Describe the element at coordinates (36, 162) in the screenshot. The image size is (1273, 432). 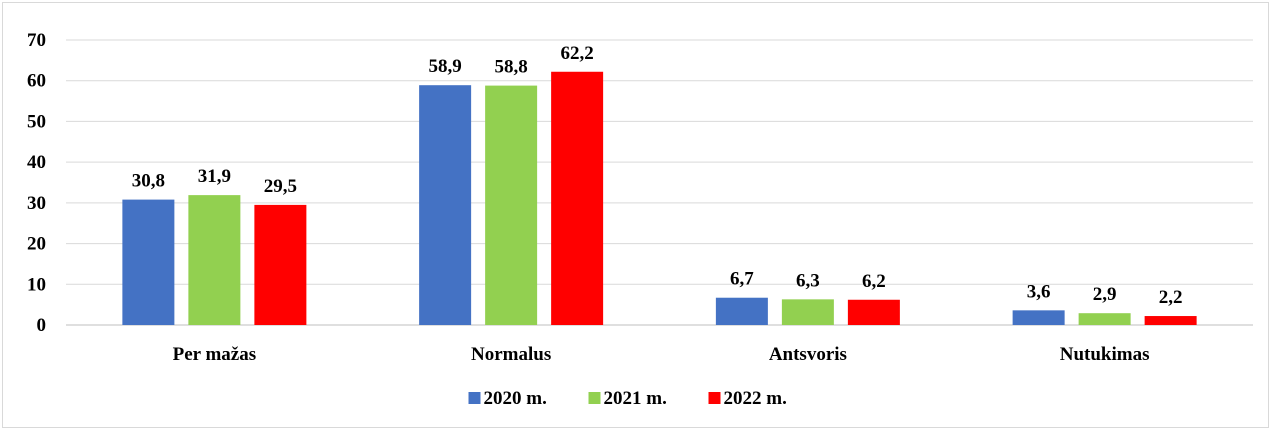
I see `y-tick-label: 40` at that location.